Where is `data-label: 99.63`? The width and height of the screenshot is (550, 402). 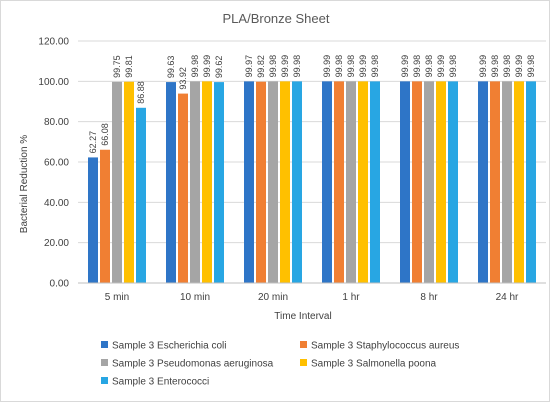
data-label: 99.63 is located at coordinates (171, 67).